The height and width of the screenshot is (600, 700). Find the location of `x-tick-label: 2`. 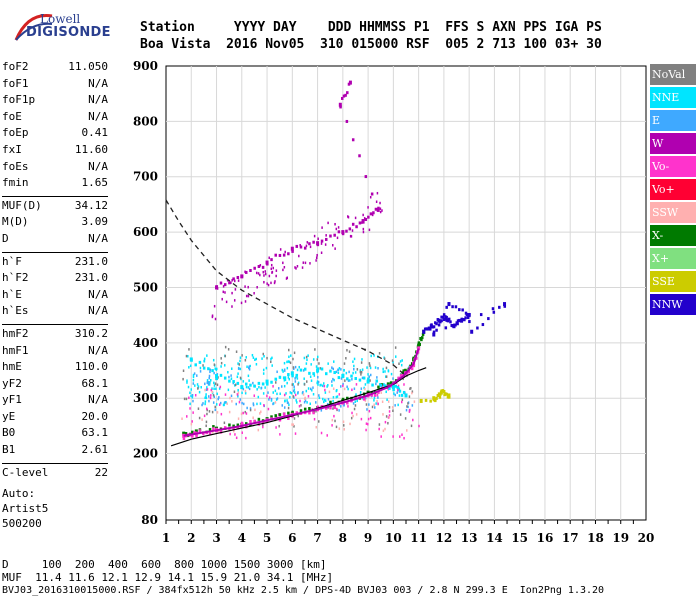

x-tick-label: 2 is located at coordinates (191, 538).